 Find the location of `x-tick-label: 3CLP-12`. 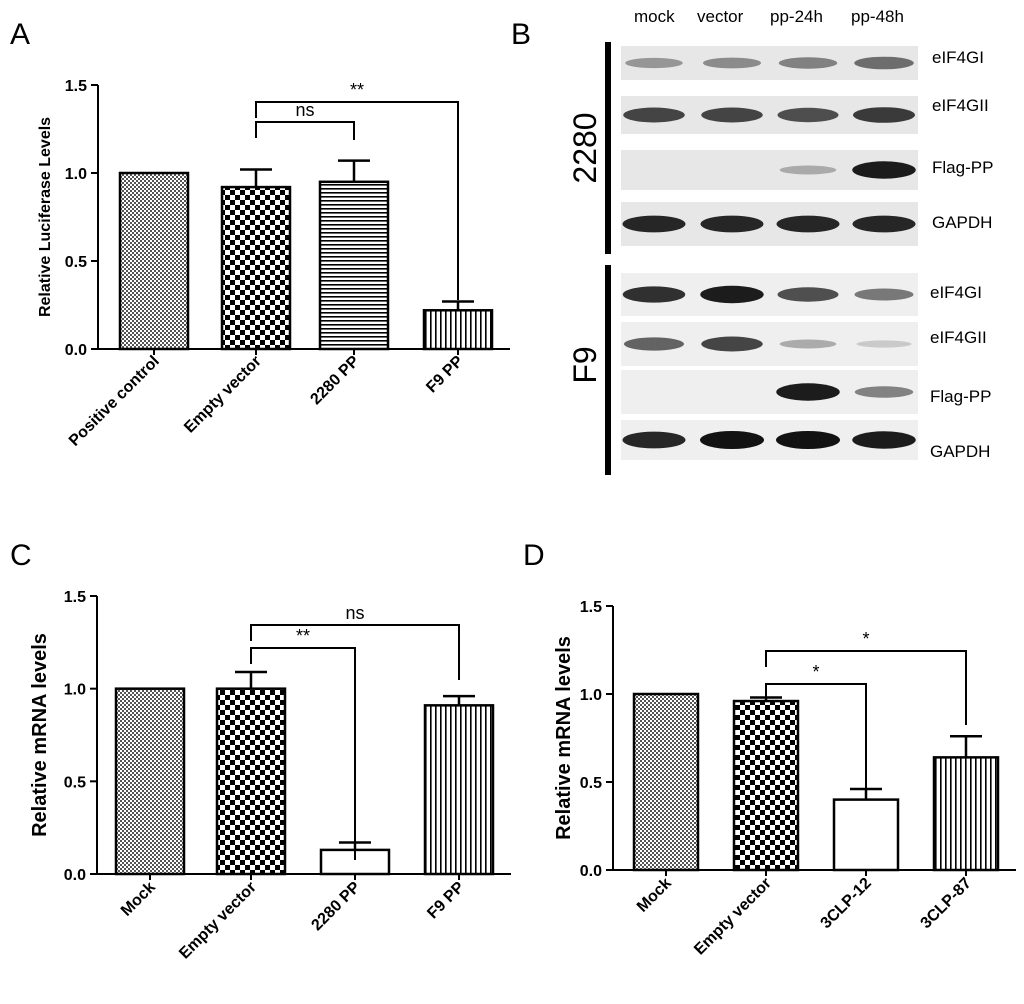

x-tick-label: 3CLP-12 is located at coordinates (846, 903).